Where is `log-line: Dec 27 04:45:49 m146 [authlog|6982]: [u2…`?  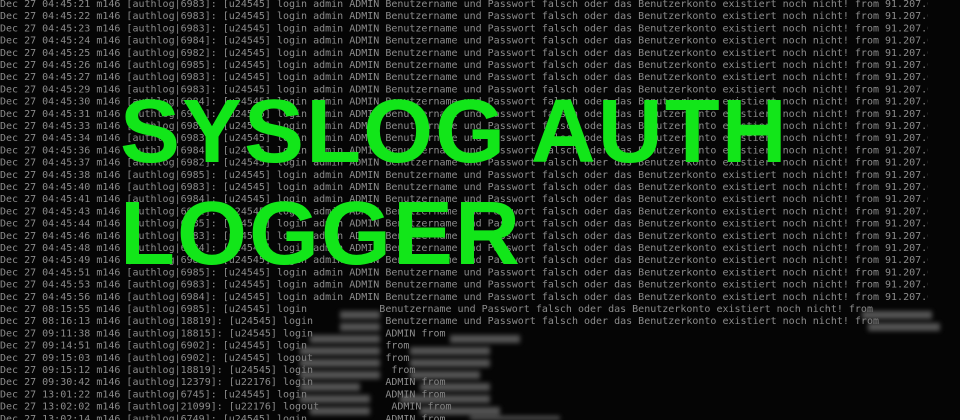
log-line: Dec 27 04:45:49 m146 [authlog|6982]: [u2… is located at coordinates (478, 260).